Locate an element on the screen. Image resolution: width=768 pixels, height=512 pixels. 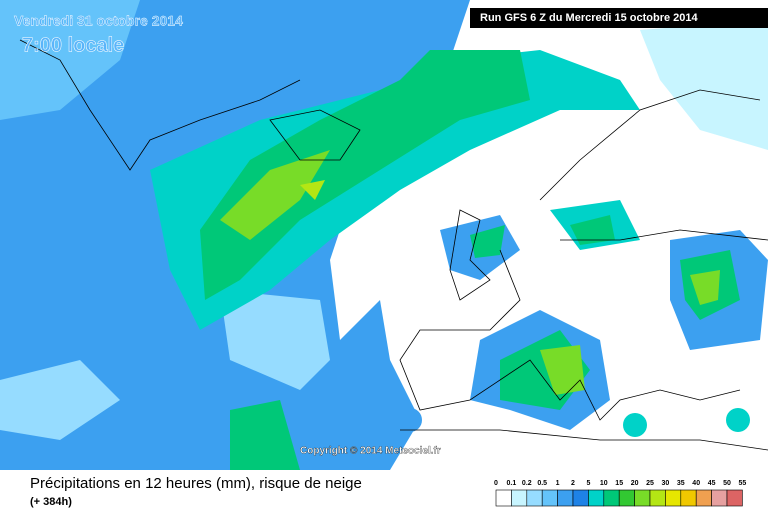
legend-label: 0.2 is located at coordinates (527, 483).